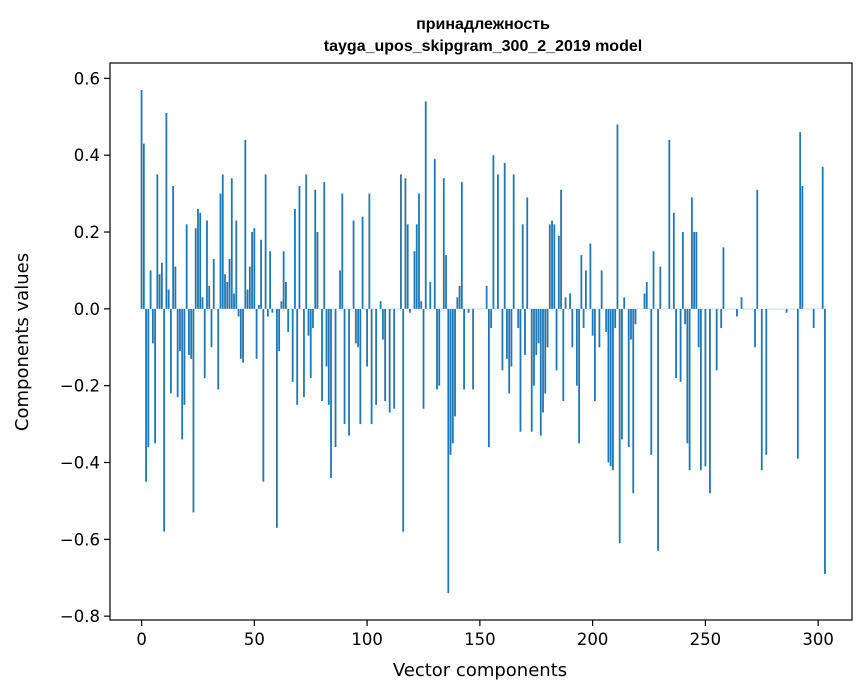 The height and width of the screenshot is (696, 867). What do you see at coordinates (593, 639) in the screenshot?
I see `x-tick-label: 200` at bounding box center [593, 639].